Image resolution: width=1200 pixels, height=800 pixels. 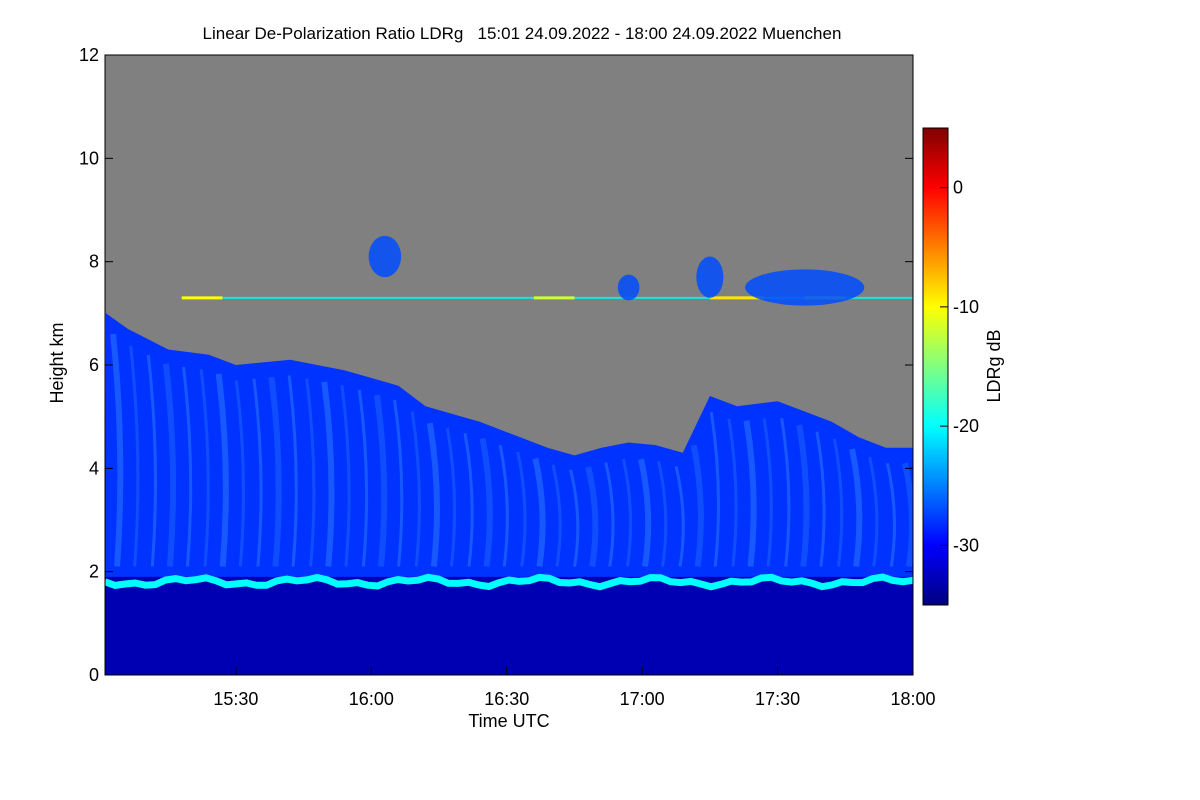 I want to click on y-tick-label: 4, so click(x=94, y=468).